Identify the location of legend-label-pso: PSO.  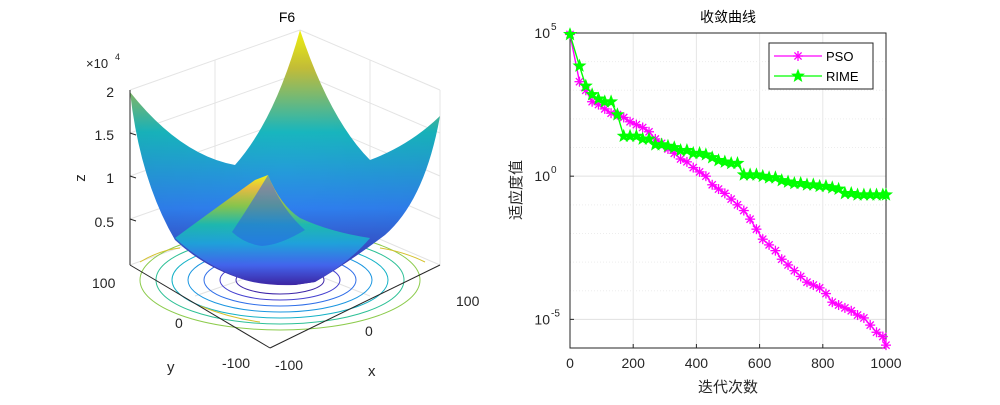
(839, 56).